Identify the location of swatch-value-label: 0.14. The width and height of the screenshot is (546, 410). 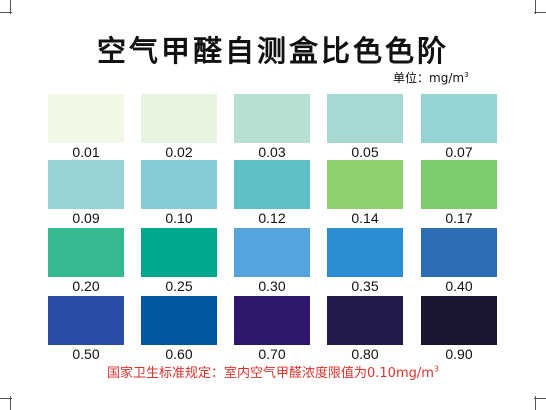
(365, 218).